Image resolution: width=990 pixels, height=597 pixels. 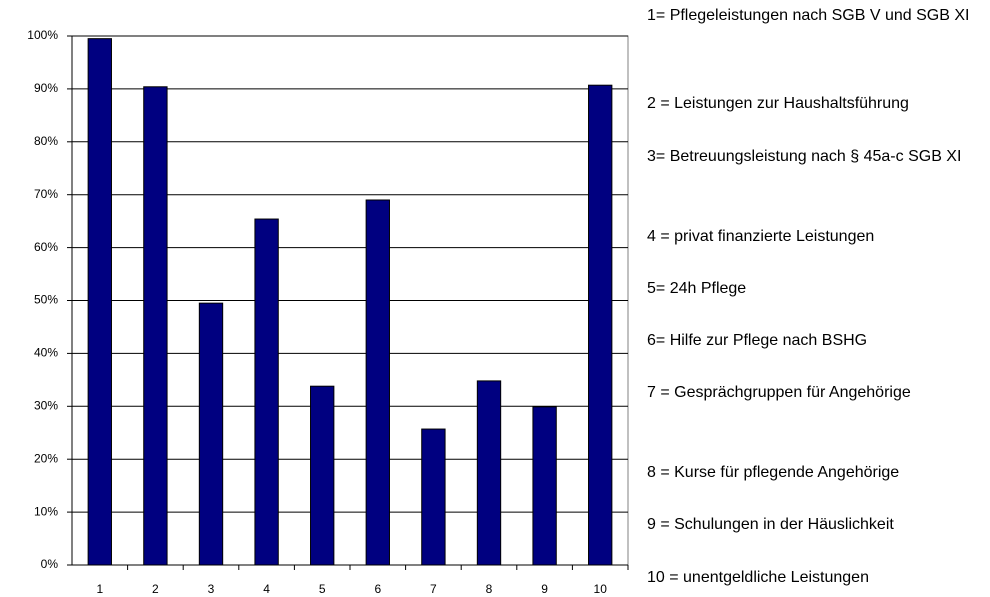 I want to click on legend-text: 4 = privat finanzierte Leistungen, so click(x=761, y=236).